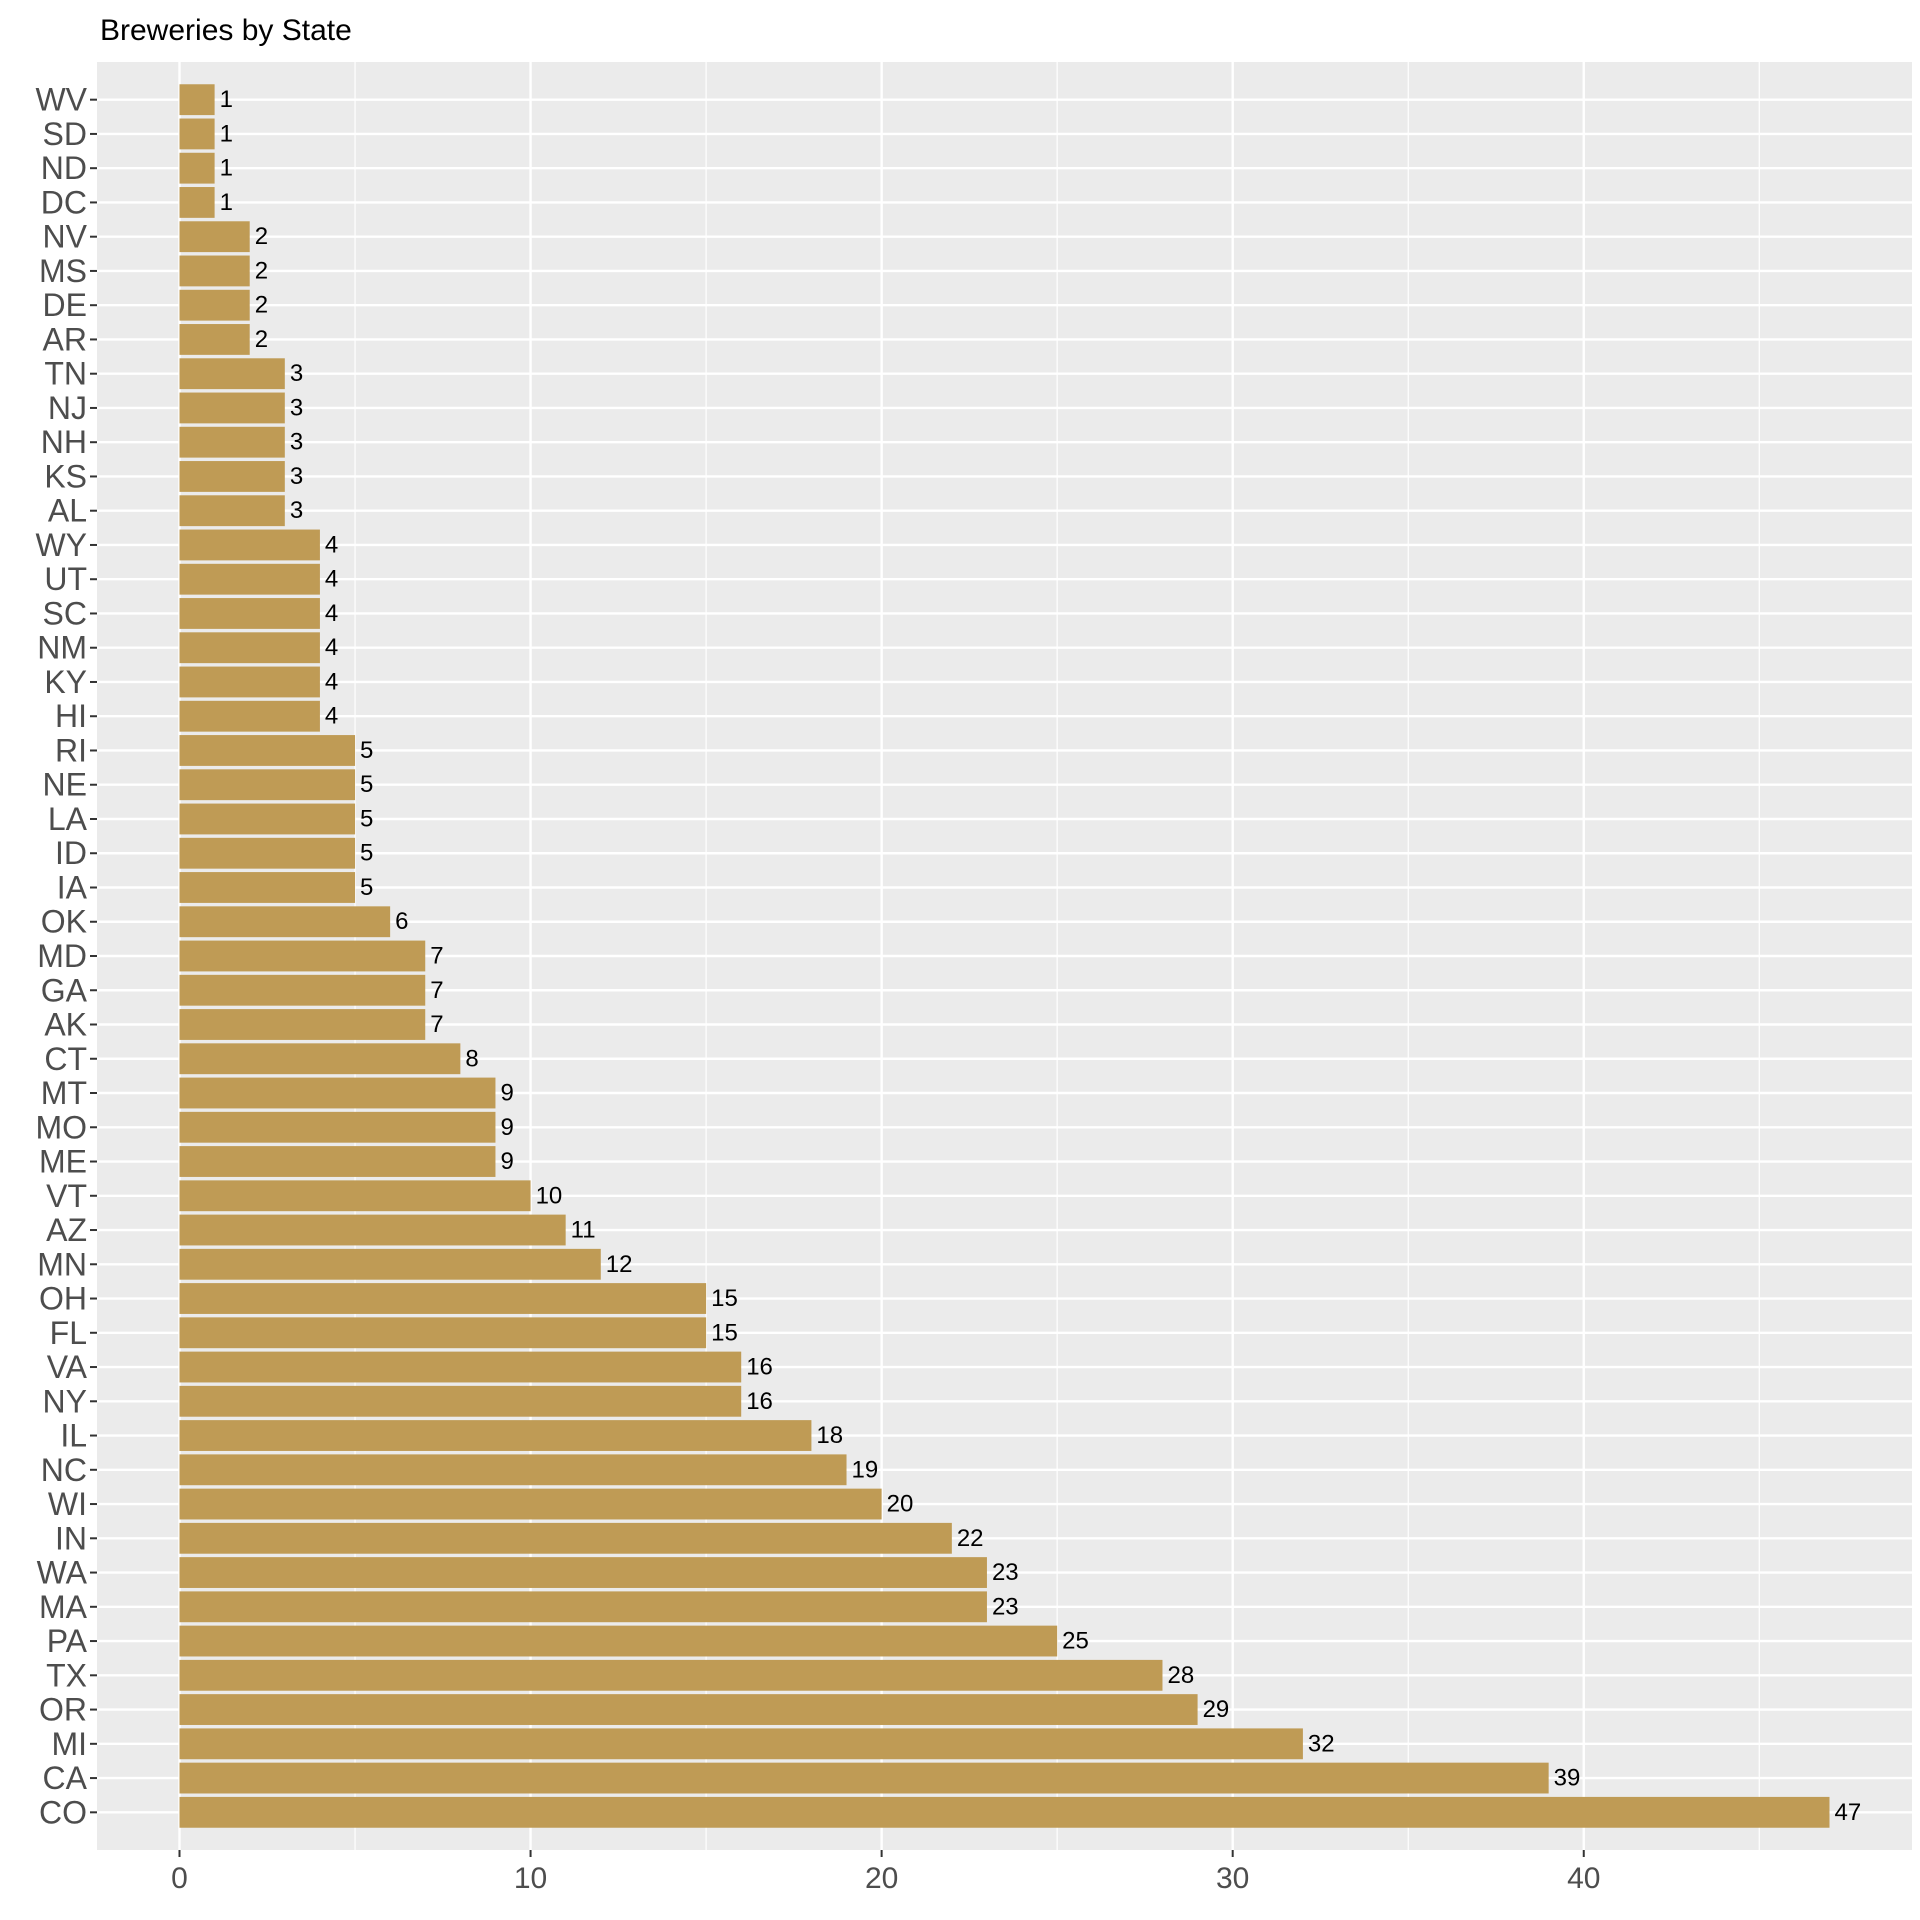 The height and width of the screenshot is (1920, 1920). I want to click on bar-dc, so click(197, 202).